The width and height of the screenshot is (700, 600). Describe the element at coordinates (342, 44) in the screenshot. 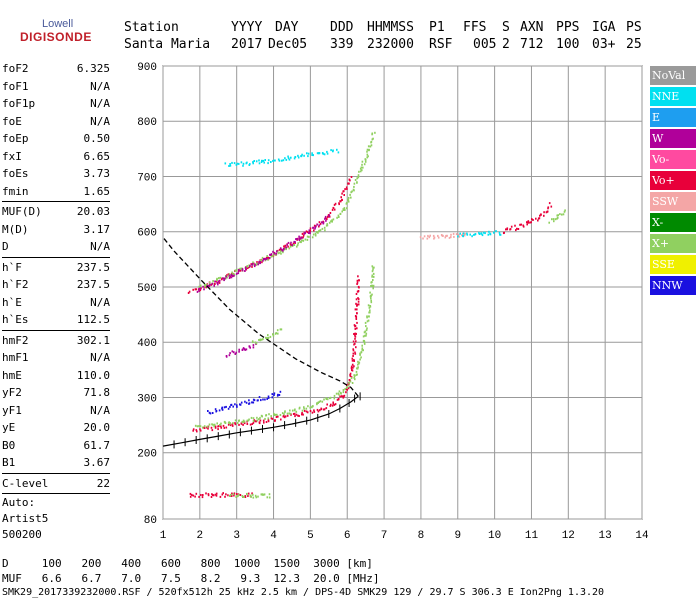

I see `header-value: 339` at that location.